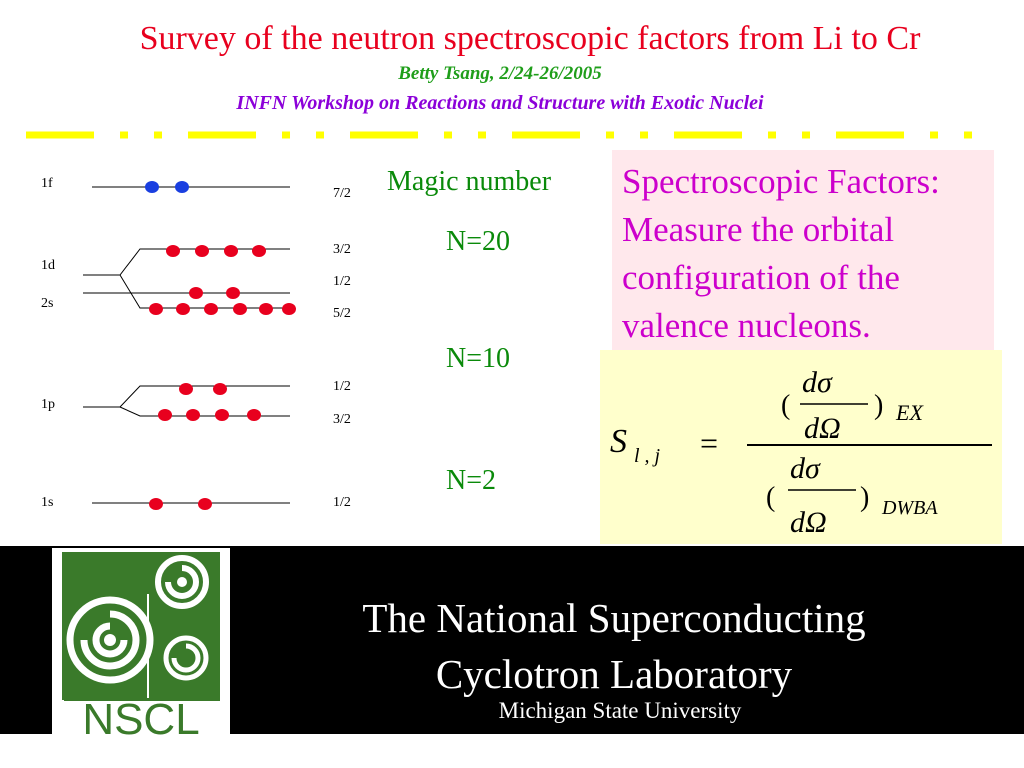  Describe the element at coordinates (909, 412) in the screenshot. I see `num-sub-ex: EX` at that location.